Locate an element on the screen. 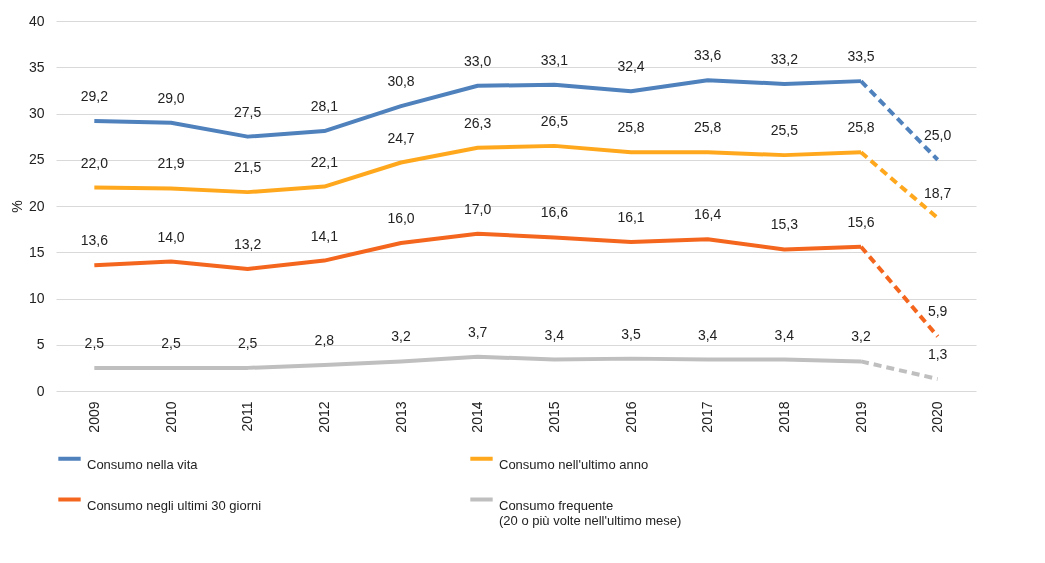 This screenshot has height=563, width=1045. legend-label: Consumo negli ultimi 30 giorni is located at coordinates (174, 505).